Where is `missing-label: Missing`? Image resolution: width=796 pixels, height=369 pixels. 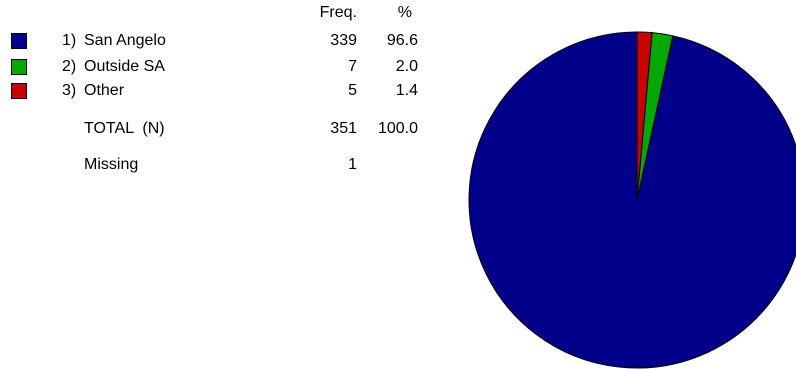 missing-label: Missing is located at coordinates (111, 164).